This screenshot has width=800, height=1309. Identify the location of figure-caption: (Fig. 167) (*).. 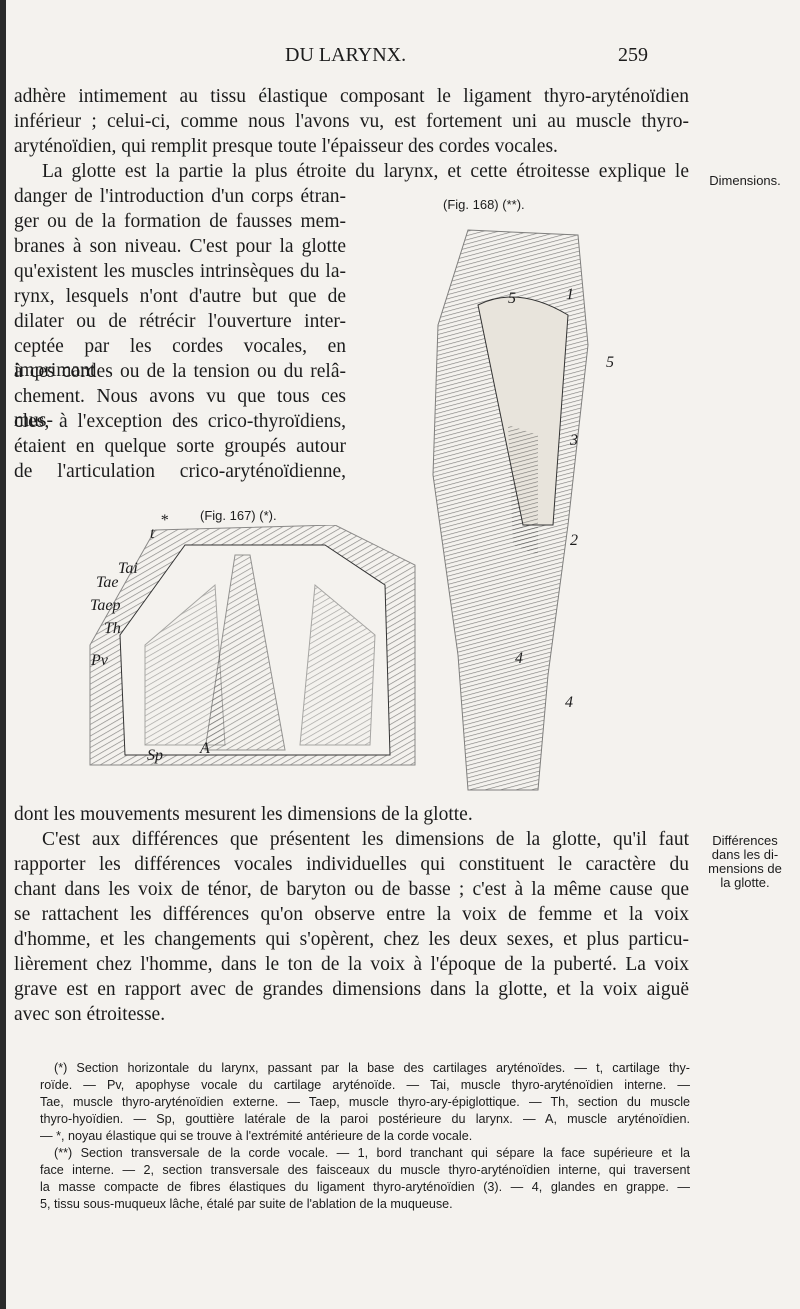
(238, 515).